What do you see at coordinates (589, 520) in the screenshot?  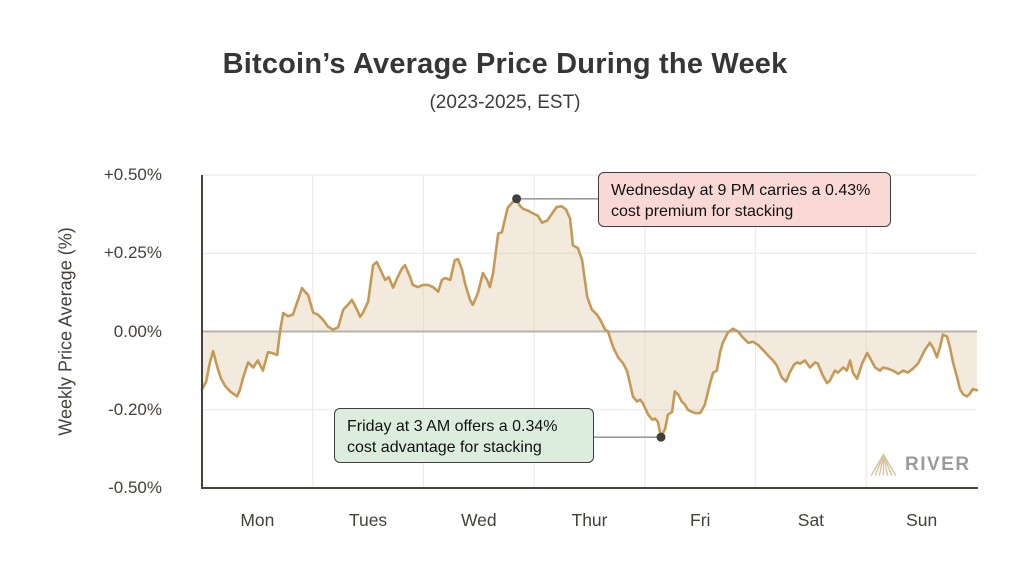 I see `x-tick-label: Thur` at bounding box center [589, 520].